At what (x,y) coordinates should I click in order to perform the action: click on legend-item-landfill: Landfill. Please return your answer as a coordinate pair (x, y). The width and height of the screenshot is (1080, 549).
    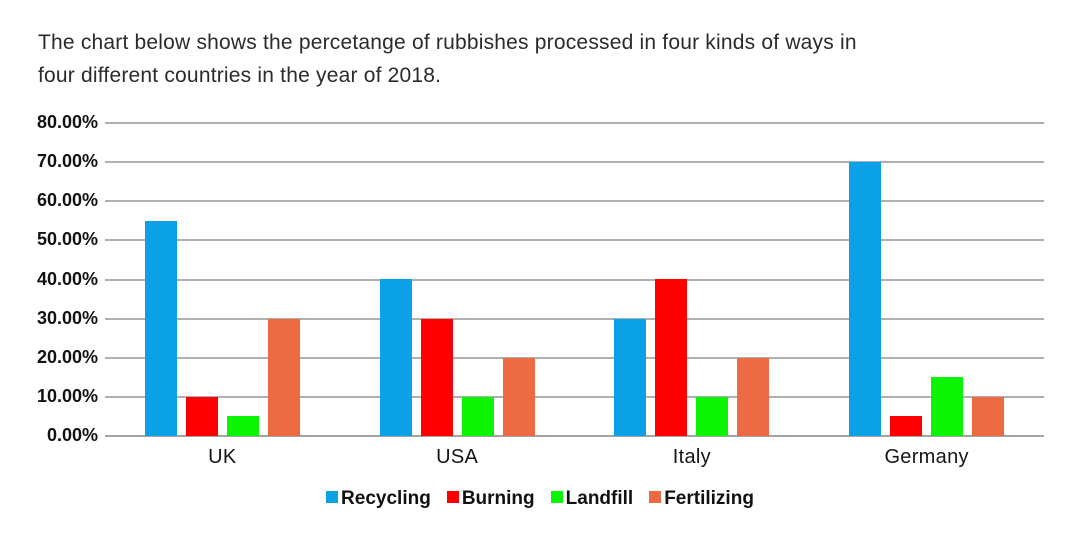
    Looking at the image, I should click on (592, 499).